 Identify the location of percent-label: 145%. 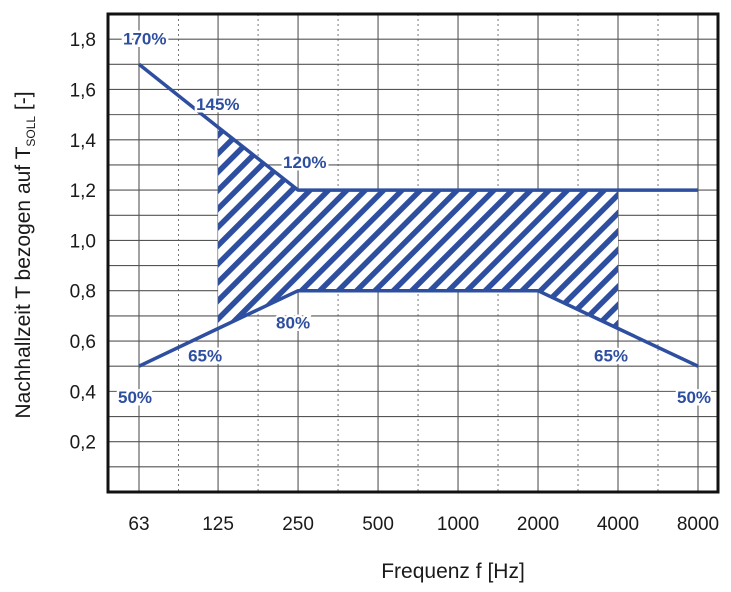
(217, 104).